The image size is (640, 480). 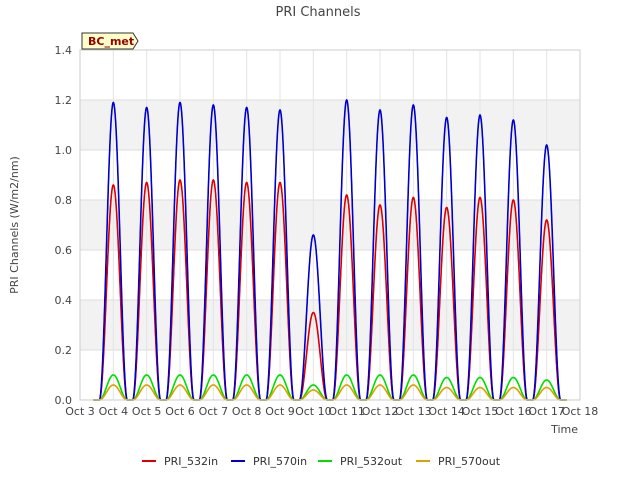 What do you see at coordinates (64, 350) in the screenshot?
I see `y-tick-label: 0.2` at bounding box center [64, 350].